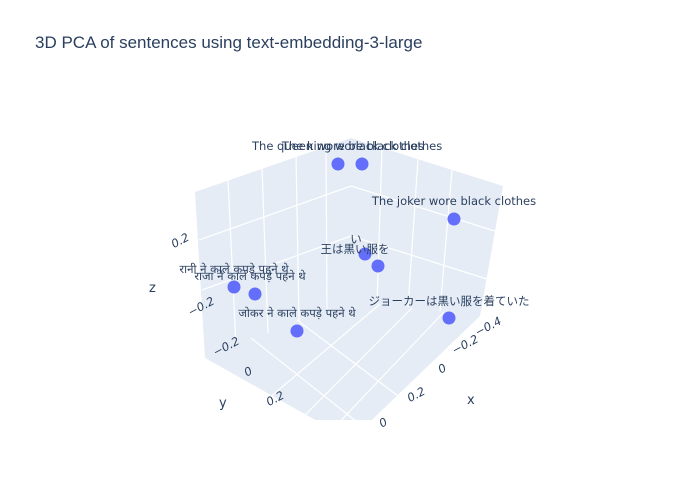  I want to click on data-point-label: जोकर ने काले कपड़े पहने थे, so click(297, 313).